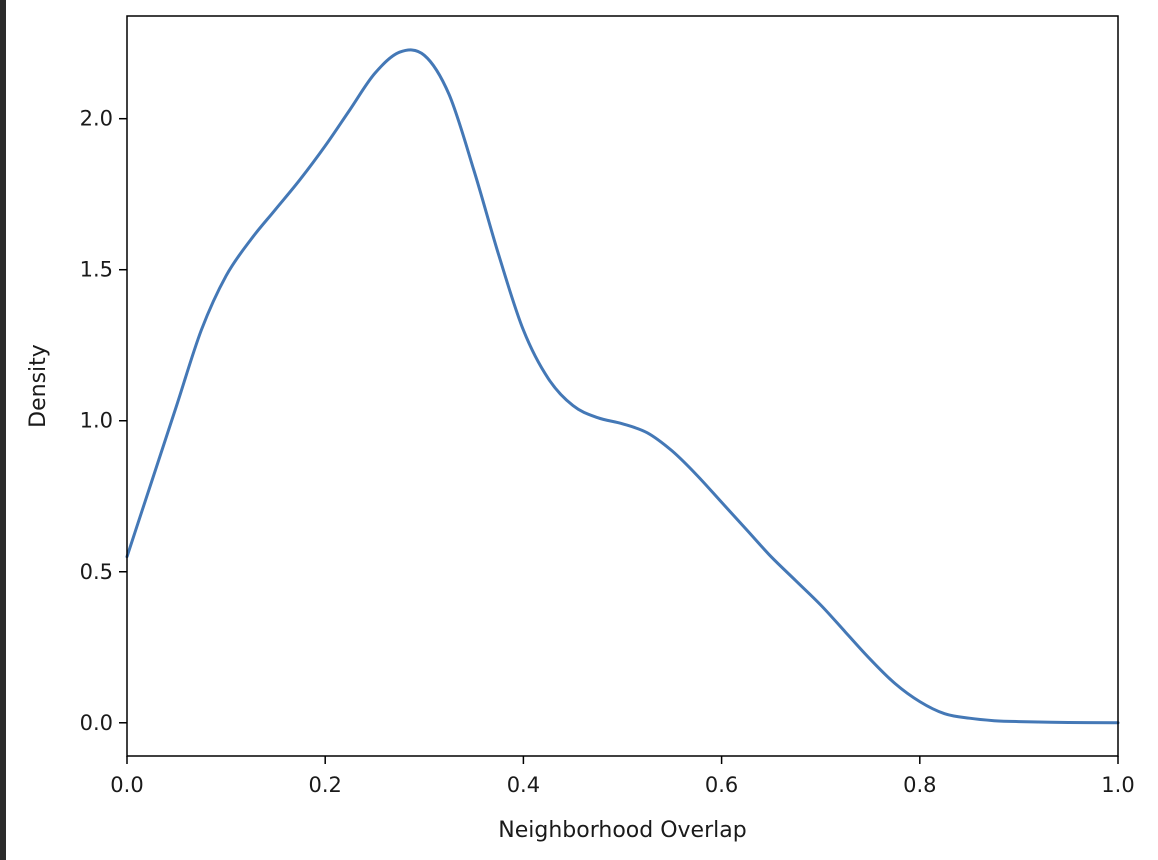 The width and height of the screenshot is (1158, 860). Describe the element at coordinates (622, 830) in the screenshot. I see `x-axis-label: Neighborhood Overlap` at that location.